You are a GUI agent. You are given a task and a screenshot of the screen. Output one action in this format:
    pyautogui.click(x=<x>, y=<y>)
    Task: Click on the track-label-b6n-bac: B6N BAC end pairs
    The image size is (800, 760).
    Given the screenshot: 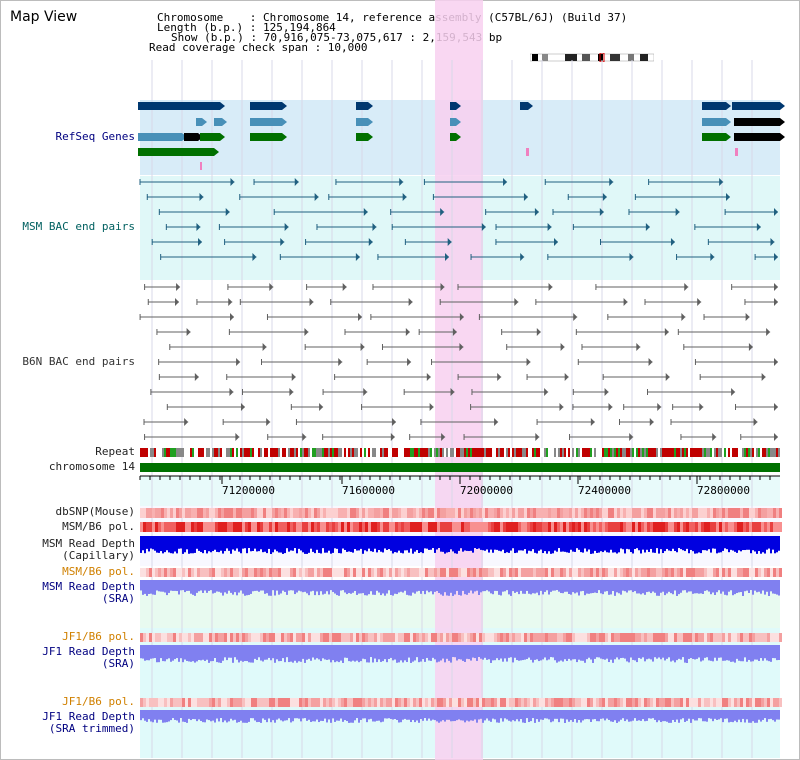 What is the action you would take?
    pyautogui.click(x=78, y=361)
    